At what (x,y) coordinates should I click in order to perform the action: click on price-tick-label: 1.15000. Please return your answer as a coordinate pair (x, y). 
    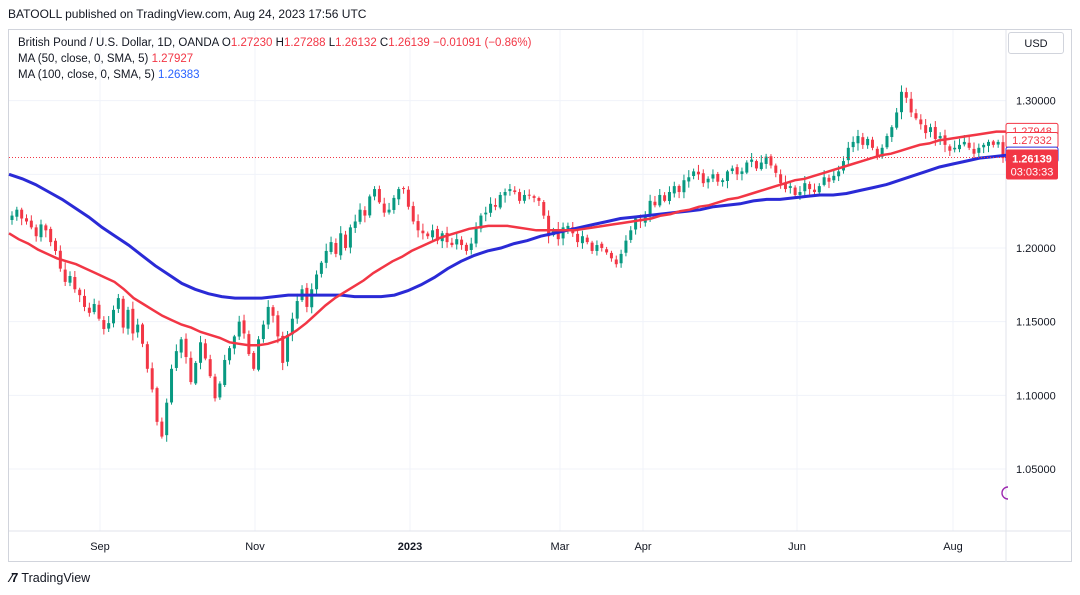
    Looking at the image, I should click on (1036, 323).